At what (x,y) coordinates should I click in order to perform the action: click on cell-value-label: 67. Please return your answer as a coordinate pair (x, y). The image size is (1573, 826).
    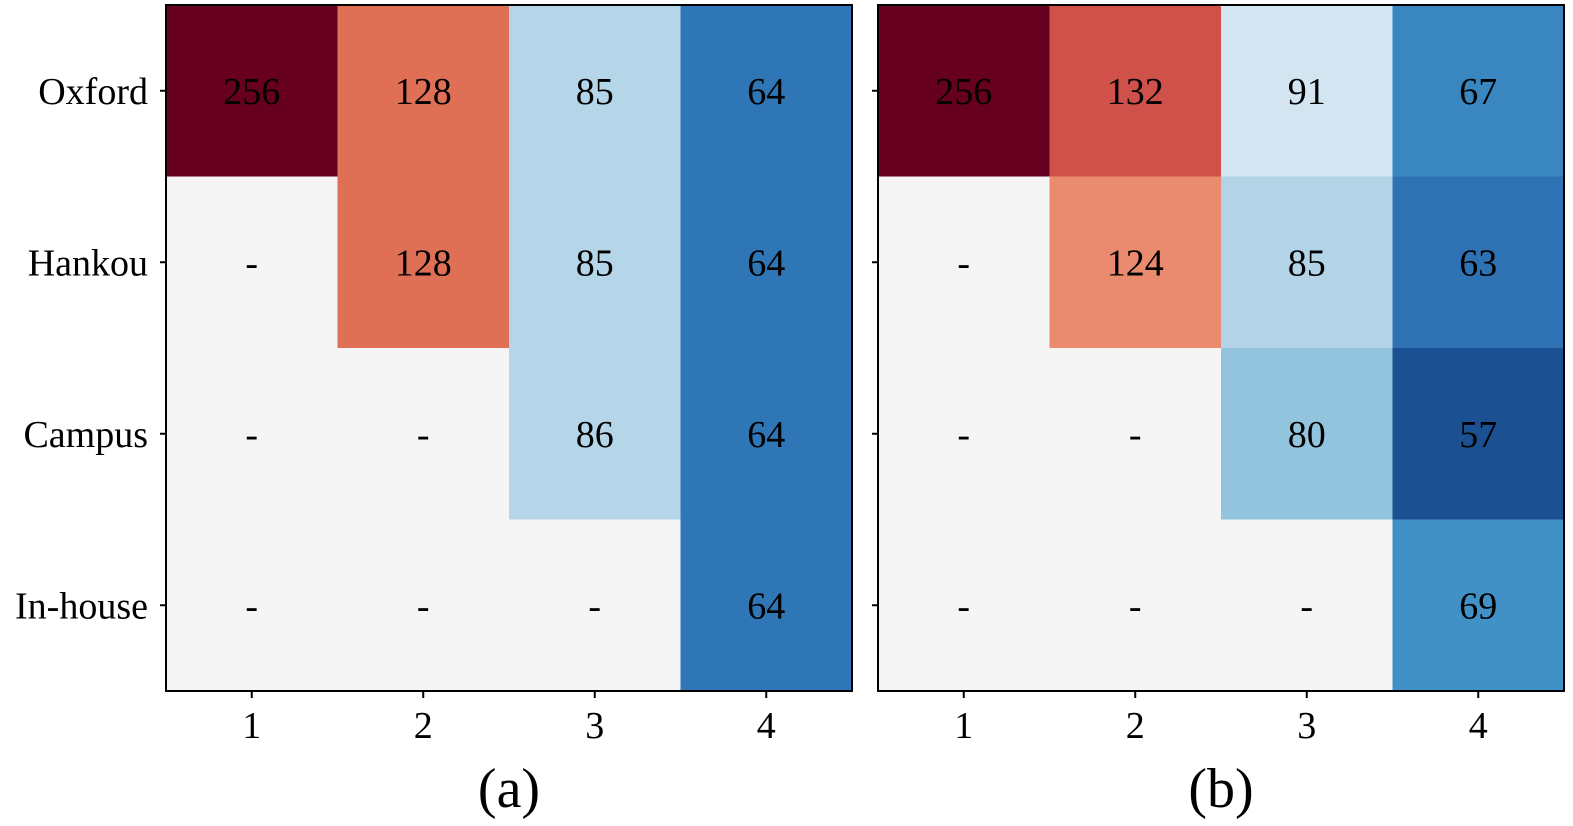
    Looking at the image, I should click on (1478, 92).